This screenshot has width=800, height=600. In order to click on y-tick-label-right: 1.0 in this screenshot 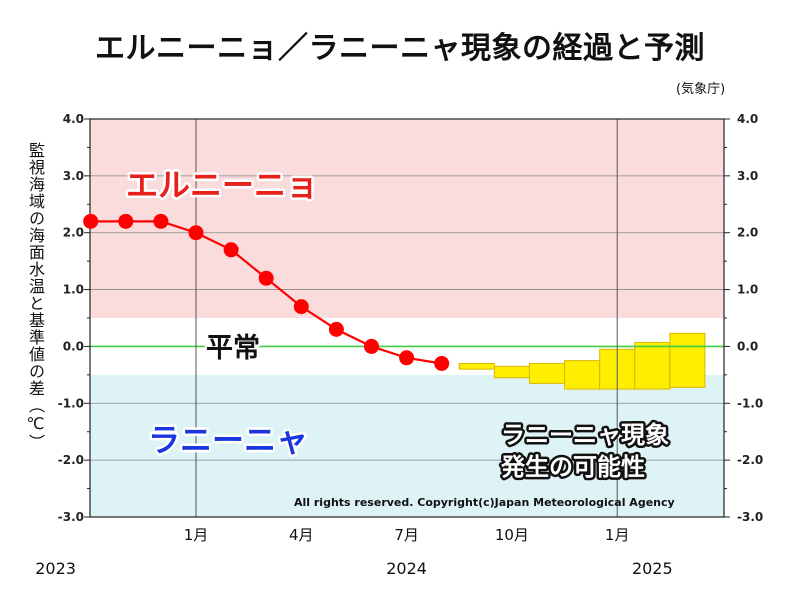, I will do `click(747, 290)`.